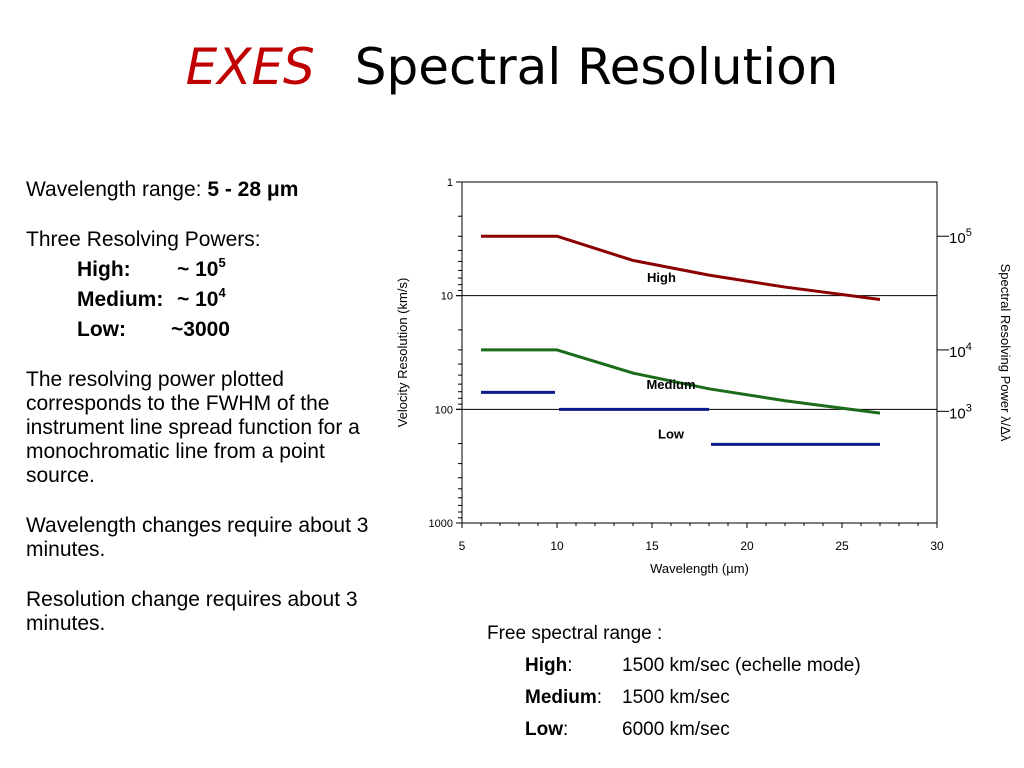 This screenshot has height=768, width=1024. Describe the element at coordinates (544, 729) in the screenshot. I see `fsr-low-label: Low` at that location.